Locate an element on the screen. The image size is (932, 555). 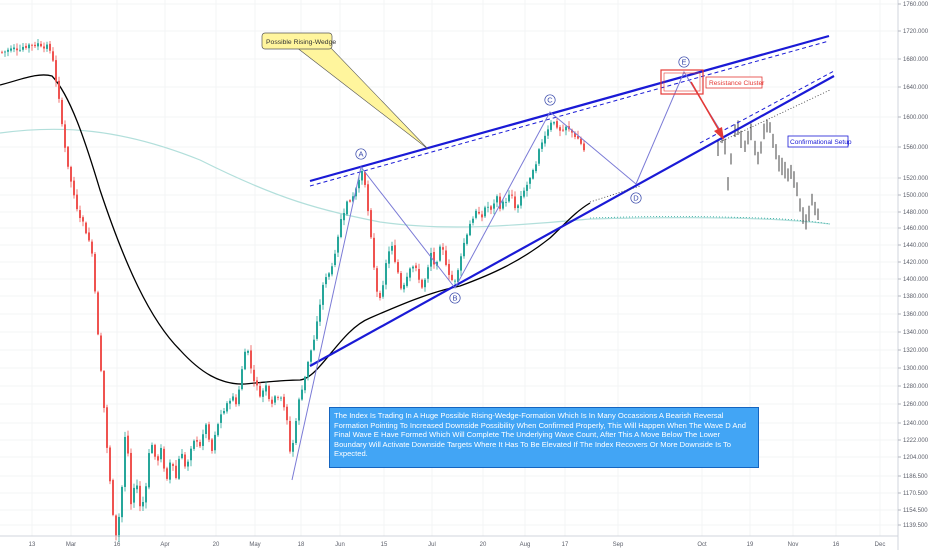
wave-label: E is located at coordinates (683, 62).